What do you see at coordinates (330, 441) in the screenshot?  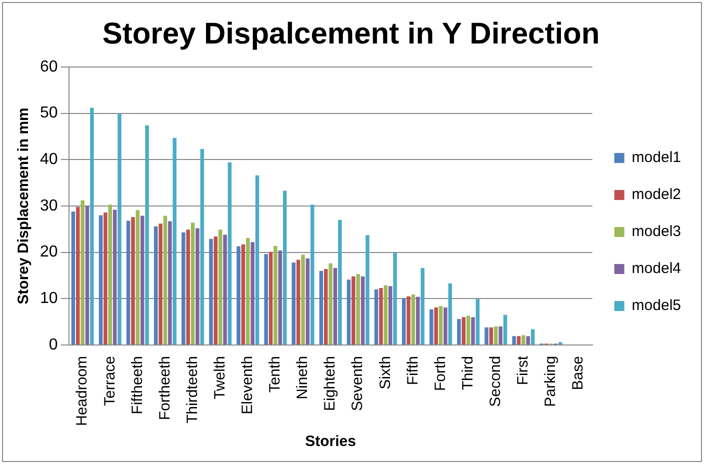 I see `x-axis-title: Stories` at bounding box center [330, 441].